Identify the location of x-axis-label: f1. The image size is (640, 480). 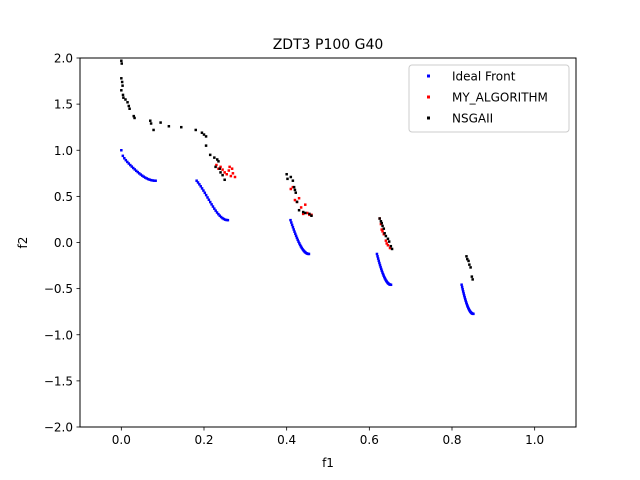
(328, 463).